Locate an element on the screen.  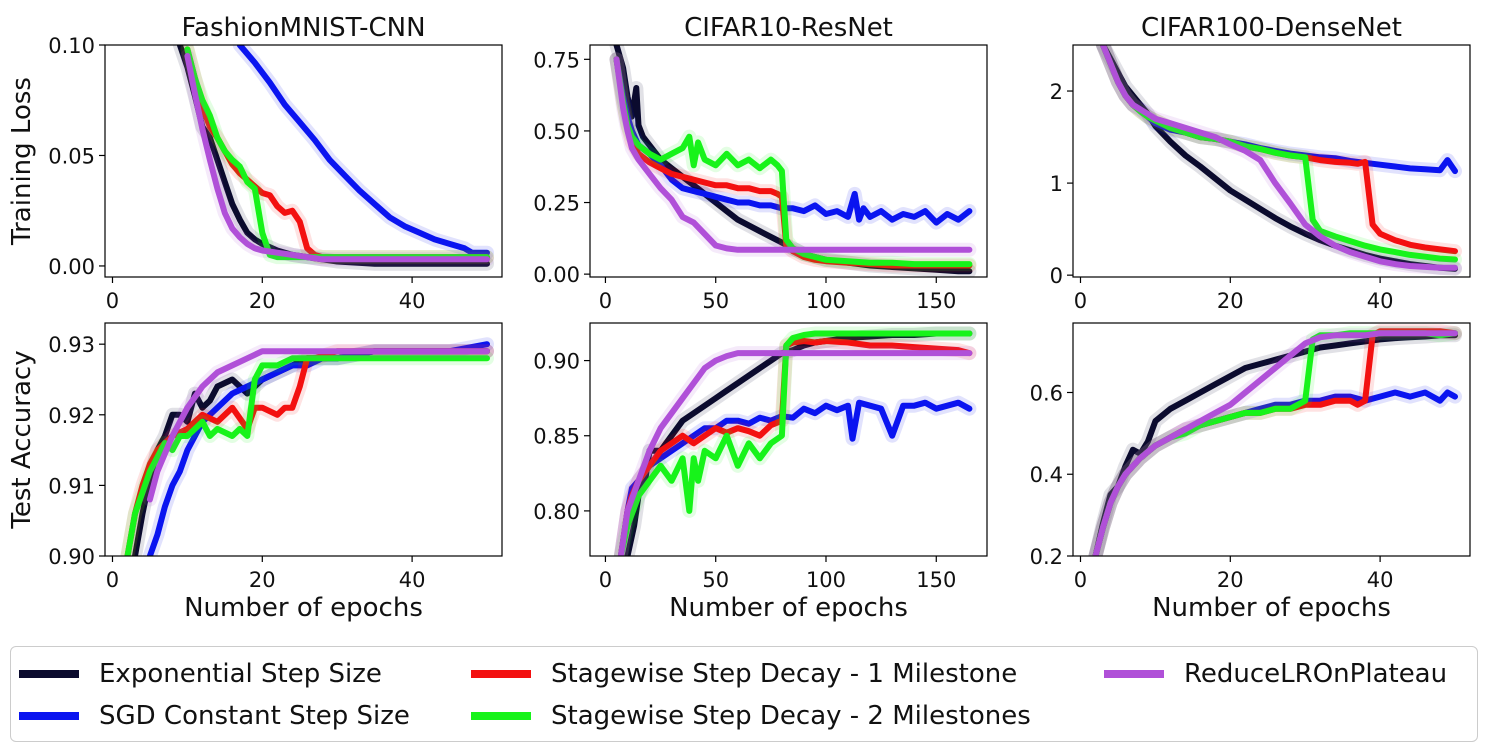
y-tick-label: 0.93 is located at coordinates (71, 345).